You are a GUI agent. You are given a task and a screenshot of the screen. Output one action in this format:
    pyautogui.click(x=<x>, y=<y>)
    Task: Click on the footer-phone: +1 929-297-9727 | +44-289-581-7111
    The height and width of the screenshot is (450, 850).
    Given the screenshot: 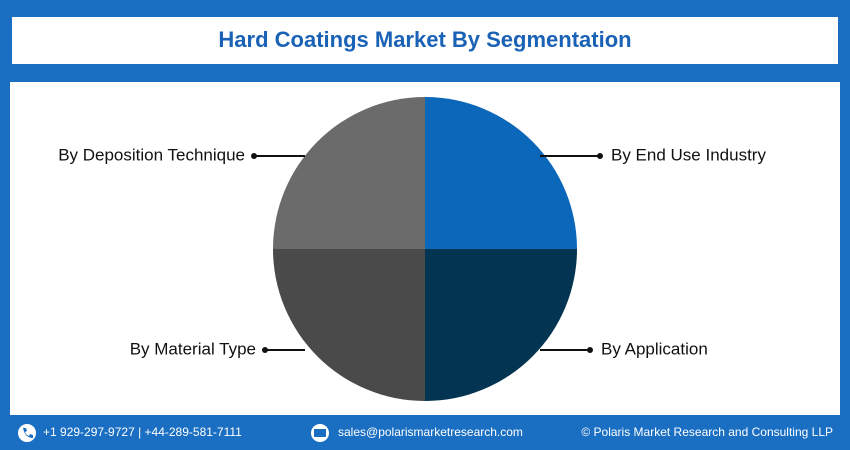 What is the action you would take?
    pyautogui.click(x=142, y=432)
    